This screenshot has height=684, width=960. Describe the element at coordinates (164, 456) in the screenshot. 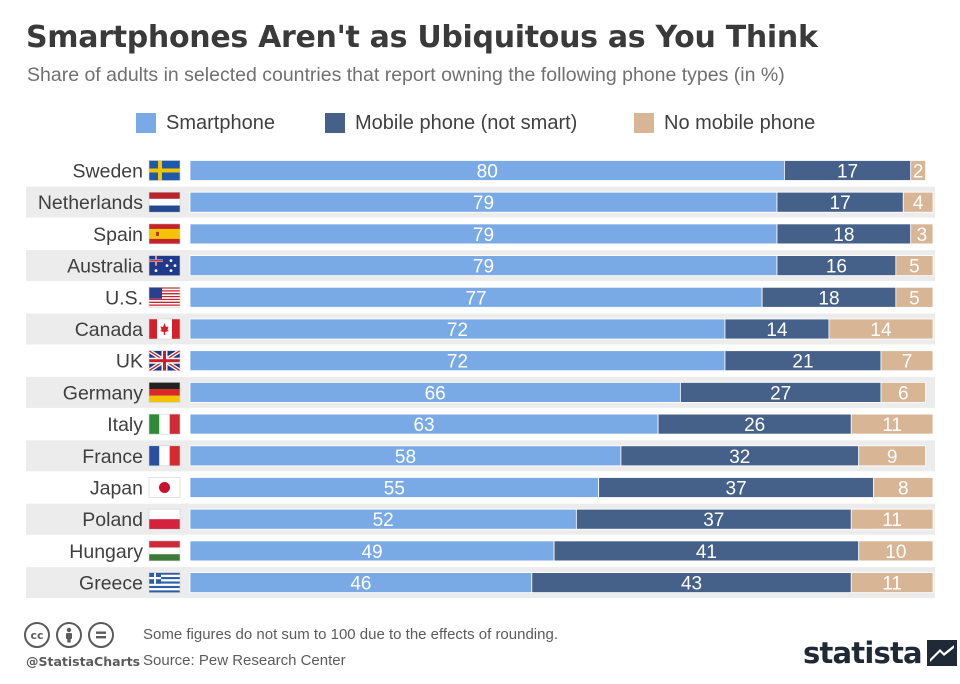

I see `flag-france-icon` at that location.